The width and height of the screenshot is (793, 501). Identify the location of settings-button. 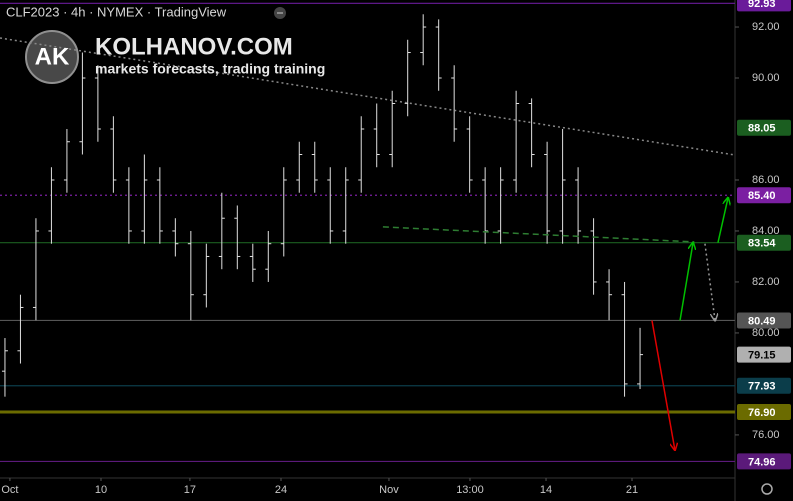
(767, 489).